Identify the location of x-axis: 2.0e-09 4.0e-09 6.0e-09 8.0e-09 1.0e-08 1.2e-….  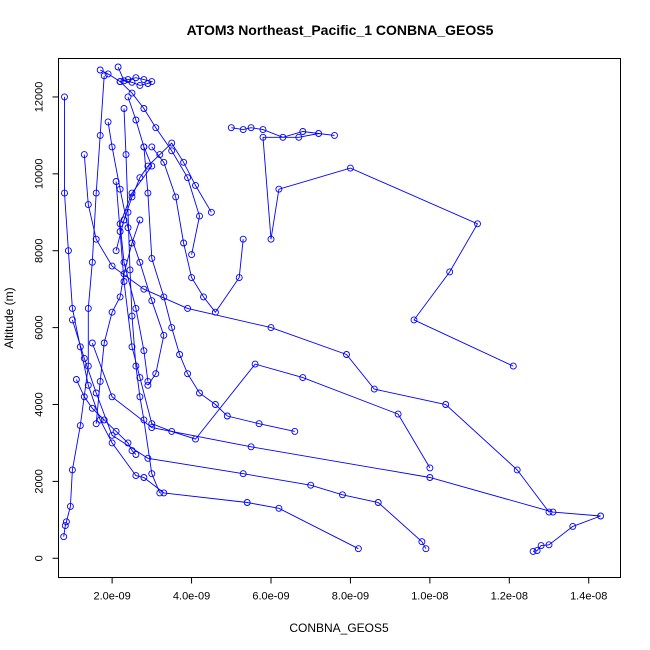
(350, 590).